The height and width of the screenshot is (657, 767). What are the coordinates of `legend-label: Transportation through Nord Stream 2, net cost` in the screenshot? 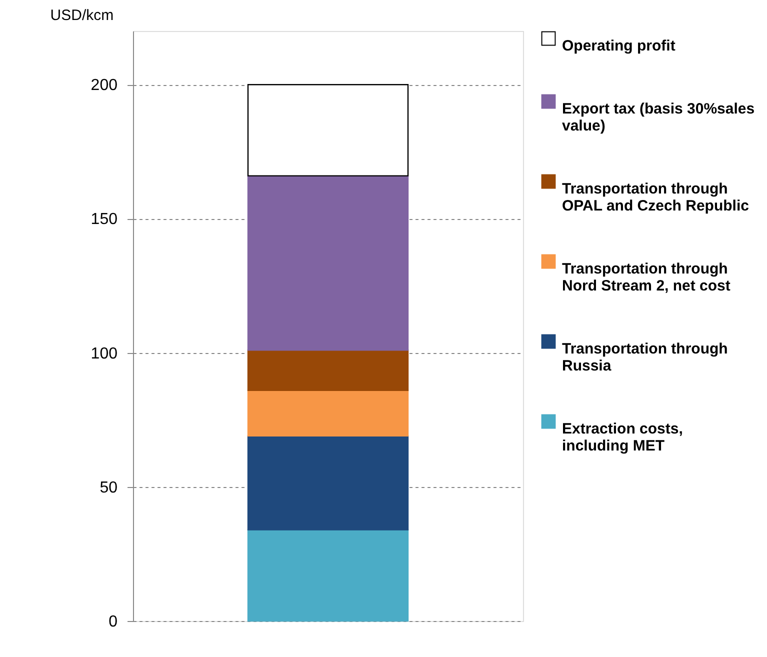 It's located at (646, 277).